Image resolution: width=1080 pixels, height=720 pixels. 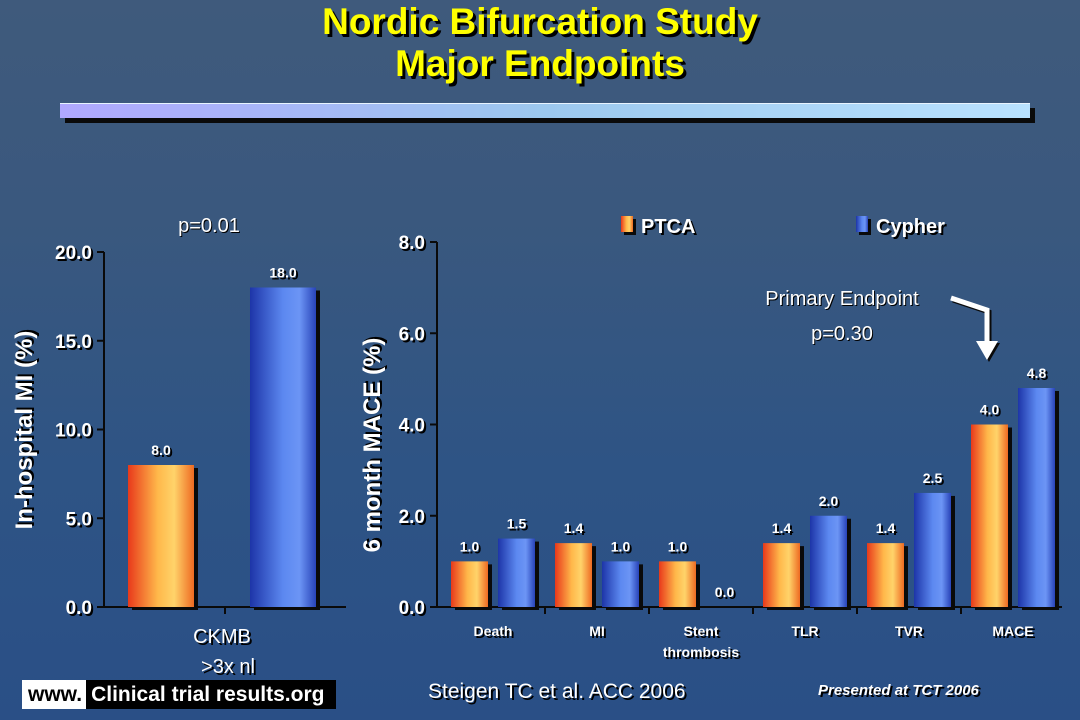 I want to click on y-axis-label: In-hospital MI (%), so click(x=24, y=430).